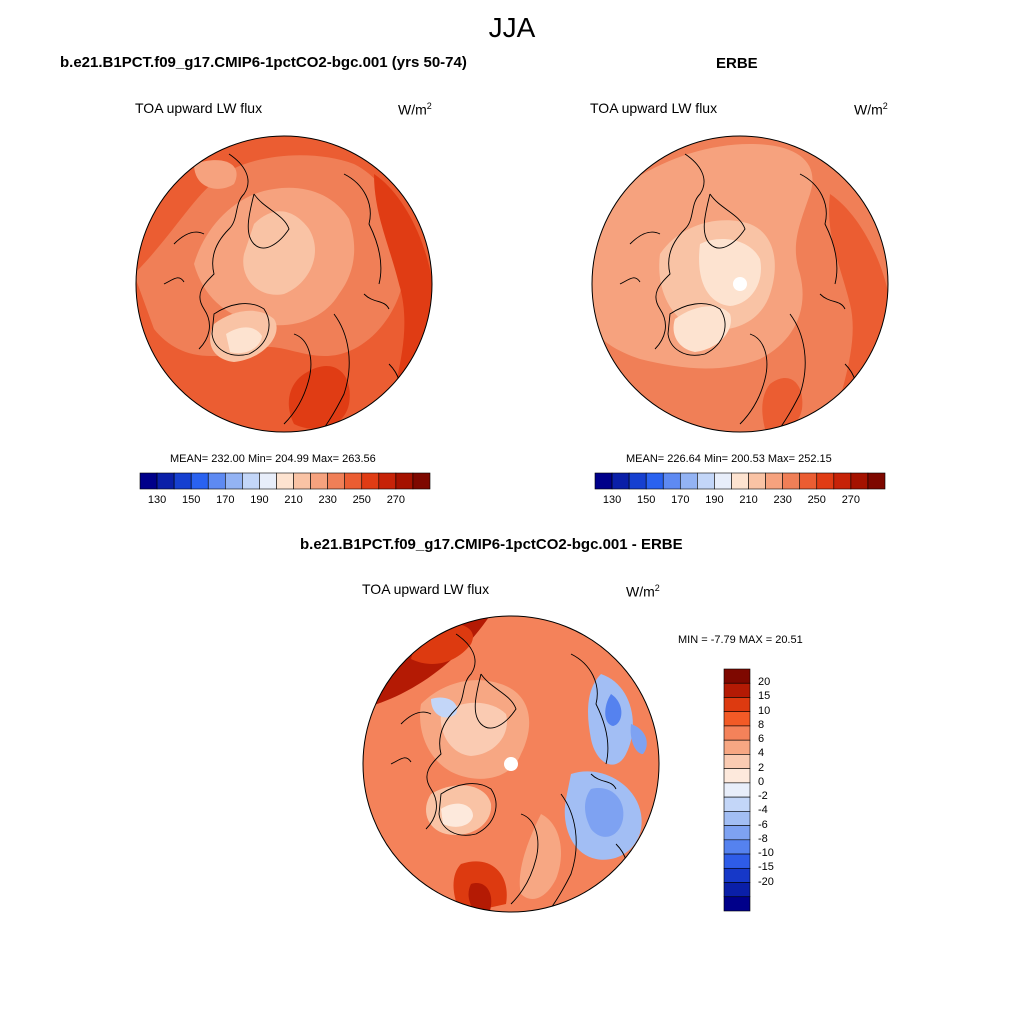 Image resolution: width=1024 pixels, height=1024 pixels. What do you see at coordinates (612, 500) in the screenshot?
I see `obs-colorbar-tick-label: 130` at bounding box center [612, 500].